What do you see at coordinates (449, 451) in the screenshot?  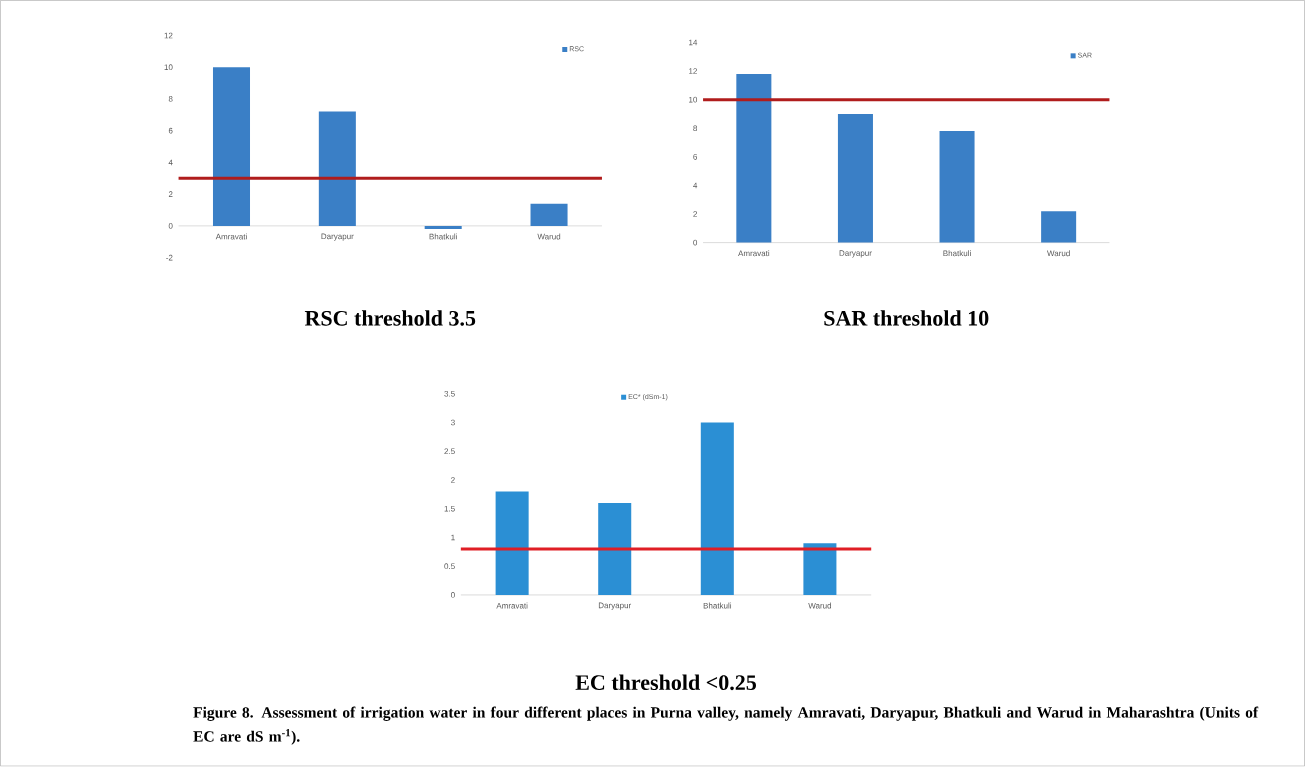 I see `y-tick-label: 2.5` at bounding box center [449, 451].